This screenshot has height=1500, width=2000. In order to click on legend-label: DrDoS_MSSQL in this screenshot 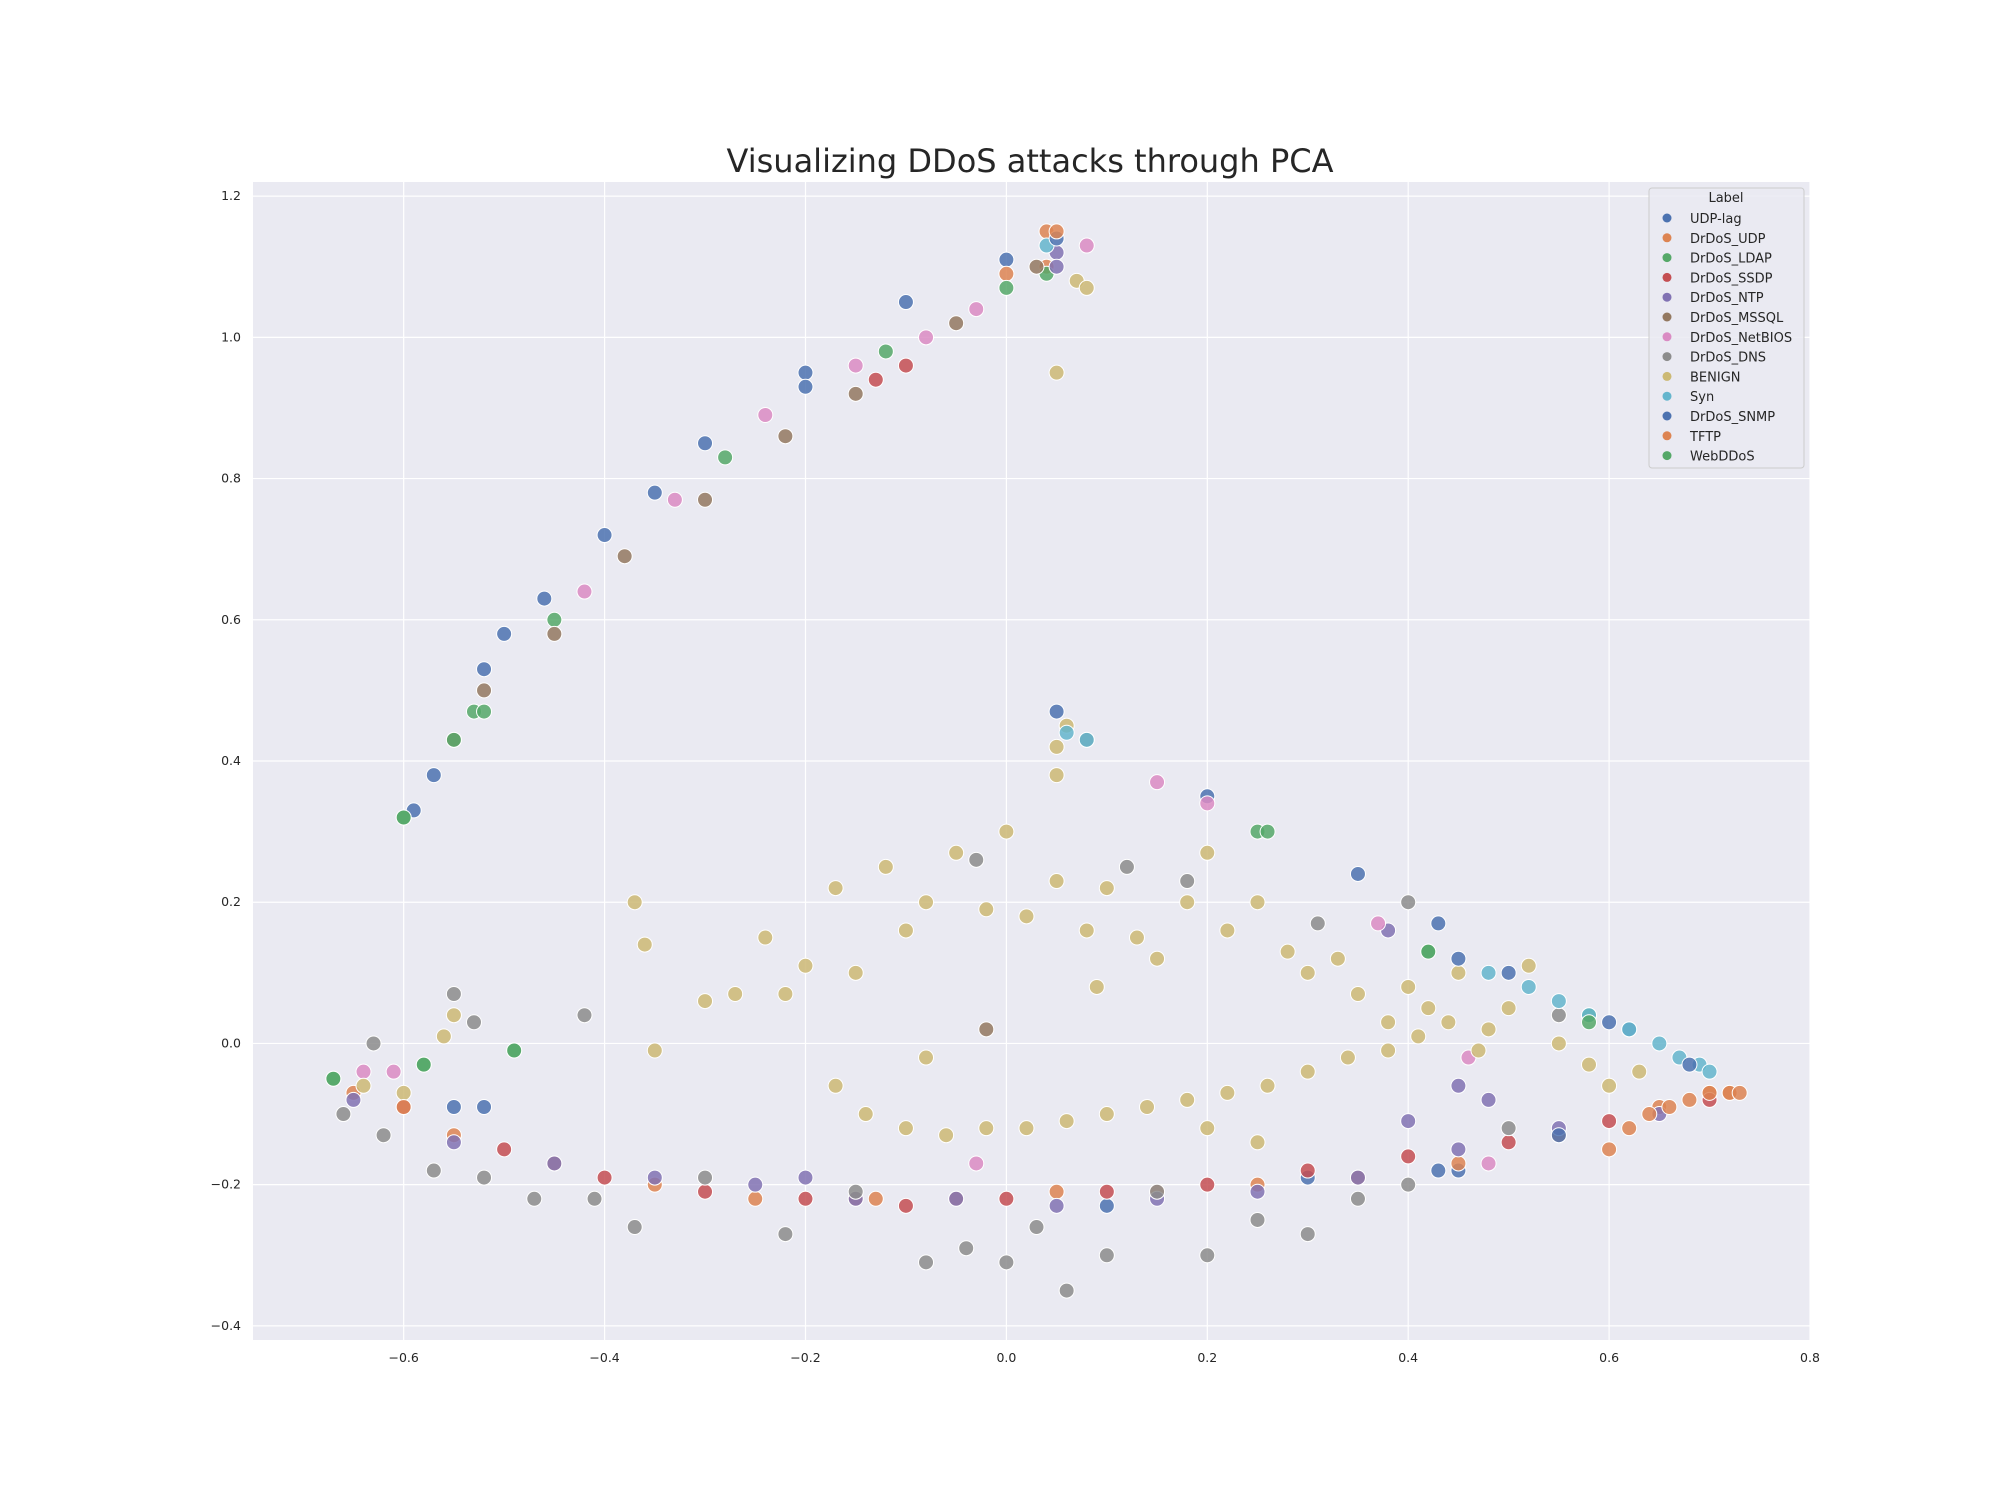, I will do `click(1737, 318)`.